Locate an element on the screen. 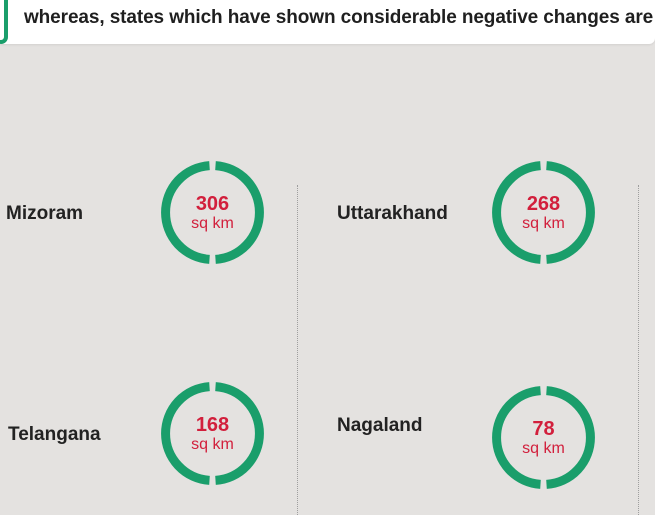 The image size is (655, 515). unit-nagaland: sq km is located at coordinates (543, 448).